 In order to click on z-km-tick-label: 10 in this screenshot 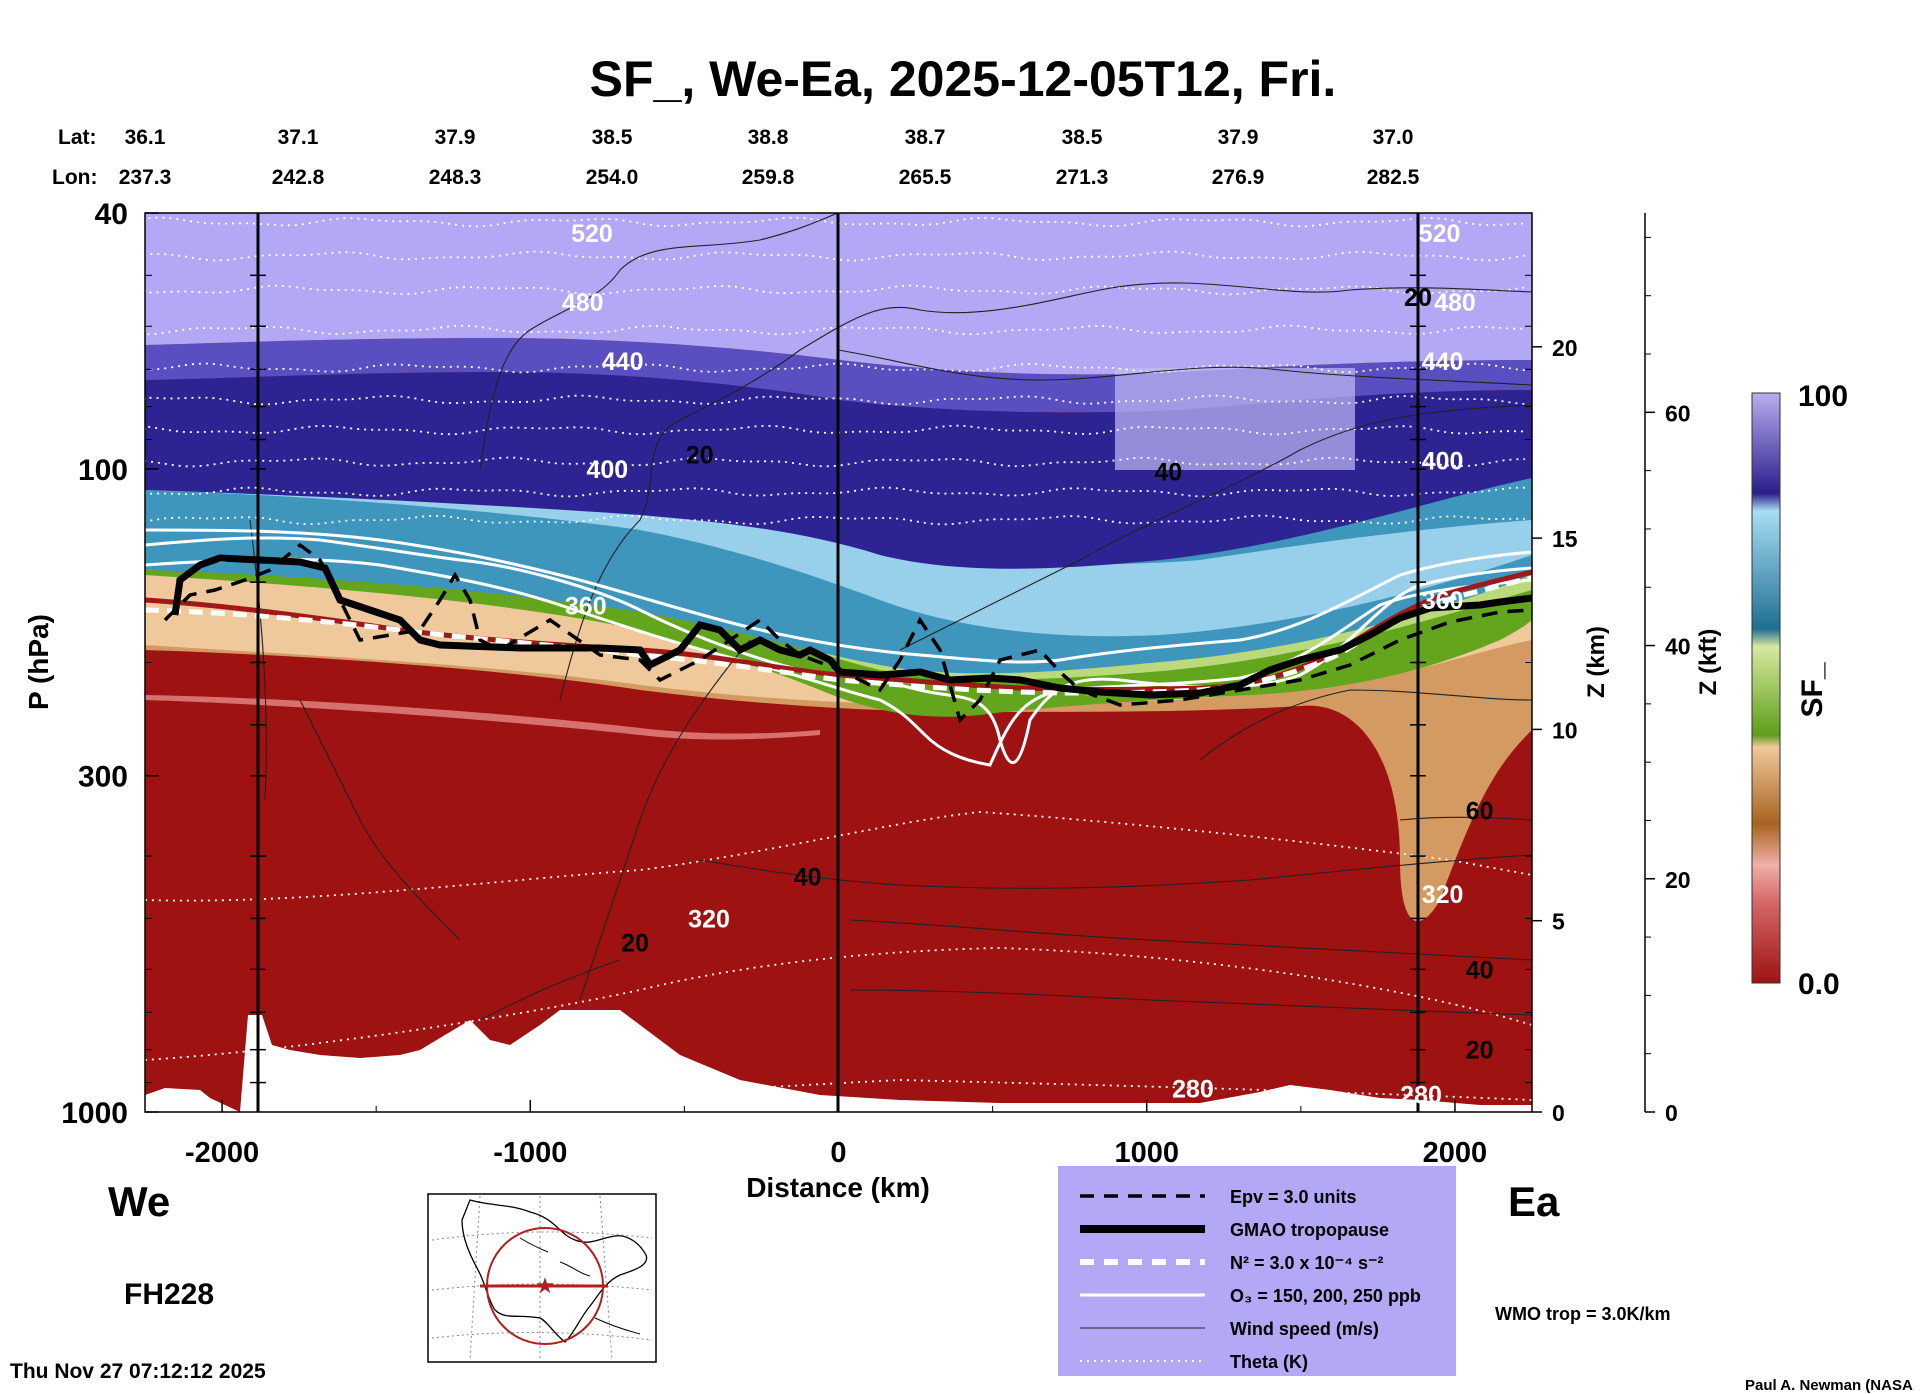, I will do `click(1565, 730)`.